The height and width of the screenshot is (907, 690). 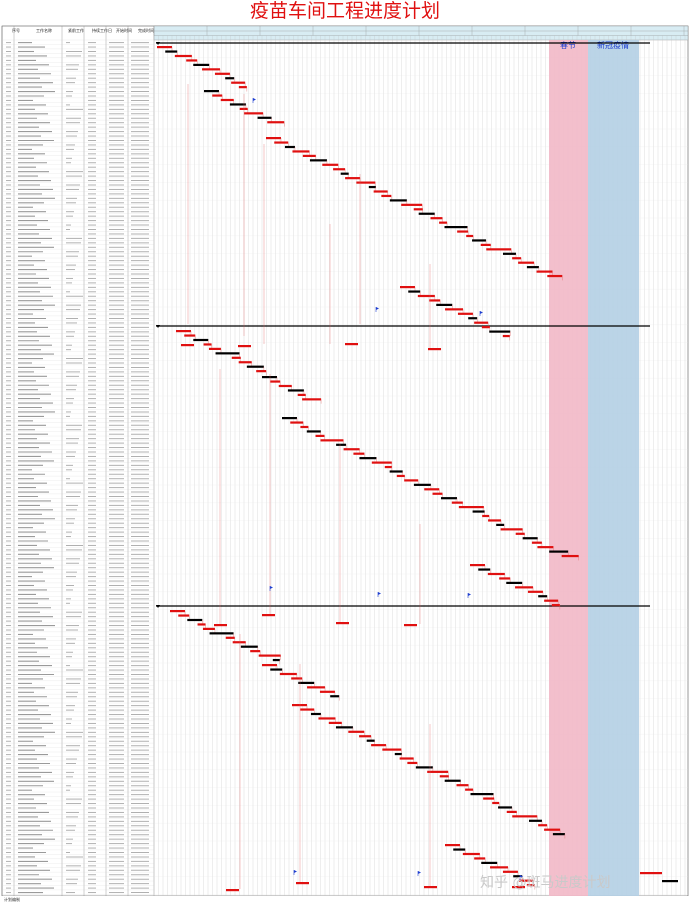 What do you see at coordinates (16, 30) in the screenshot?
I see `col-index-header: 序号` at bounding box center [16, 30].